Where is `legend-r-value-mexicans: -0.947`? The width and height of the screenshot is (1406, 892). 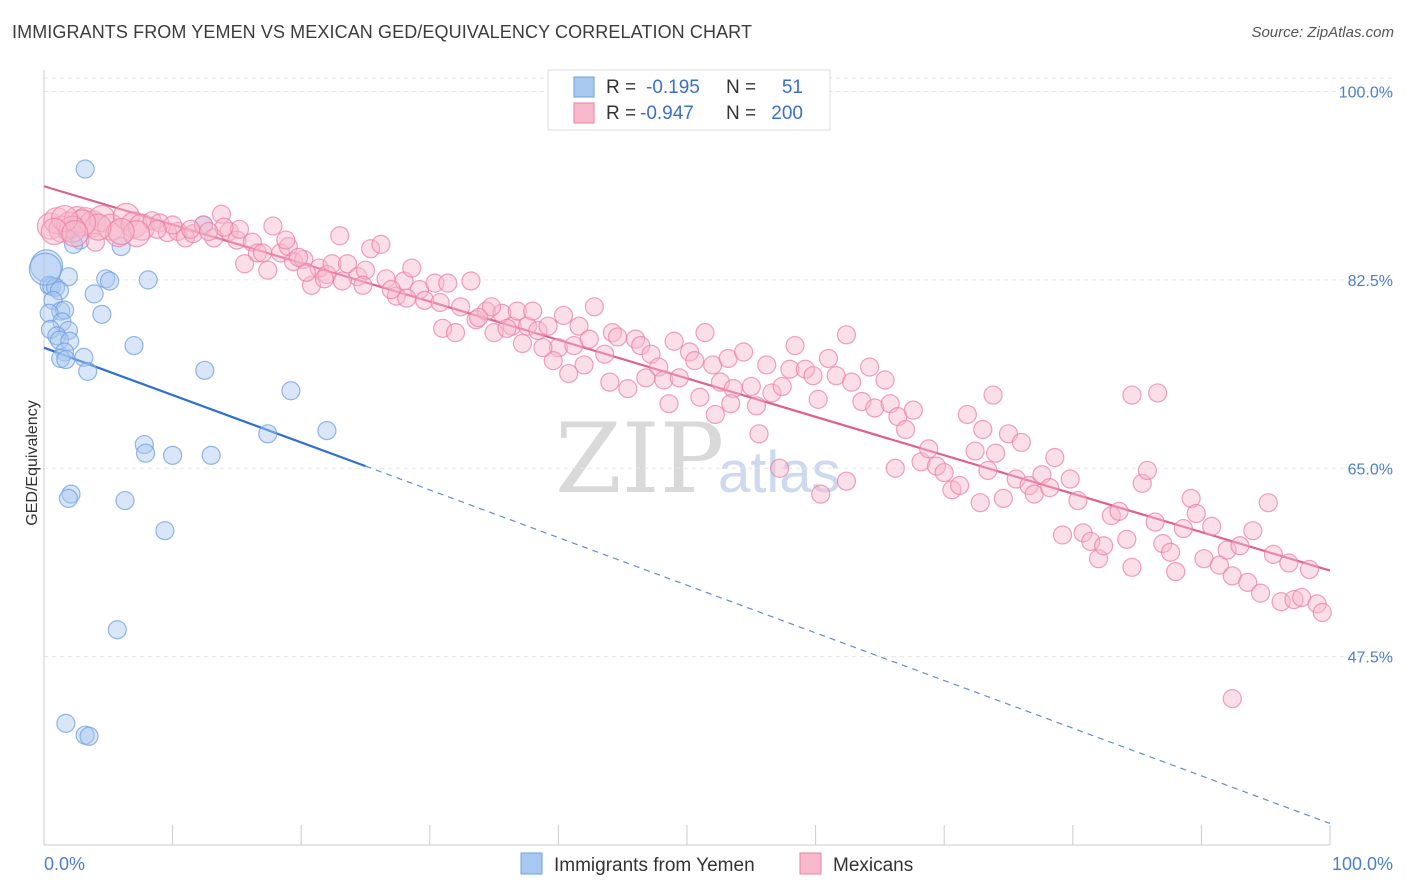
legend-r-value-mexicans: -0.947 is located at coordinates (667, 113).